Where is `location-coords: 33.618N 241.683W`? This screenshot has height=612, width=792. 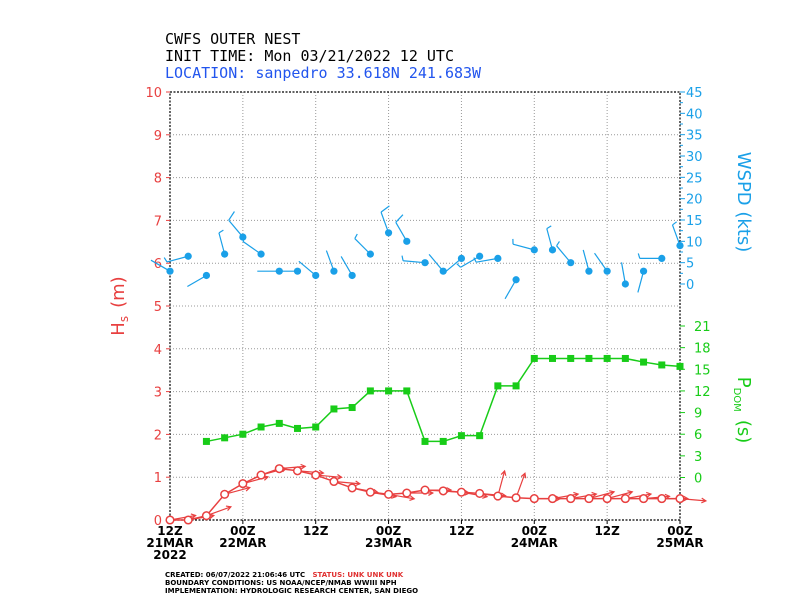 location-coords: 33.618N 241.683W is located at coordinates (409, 73).